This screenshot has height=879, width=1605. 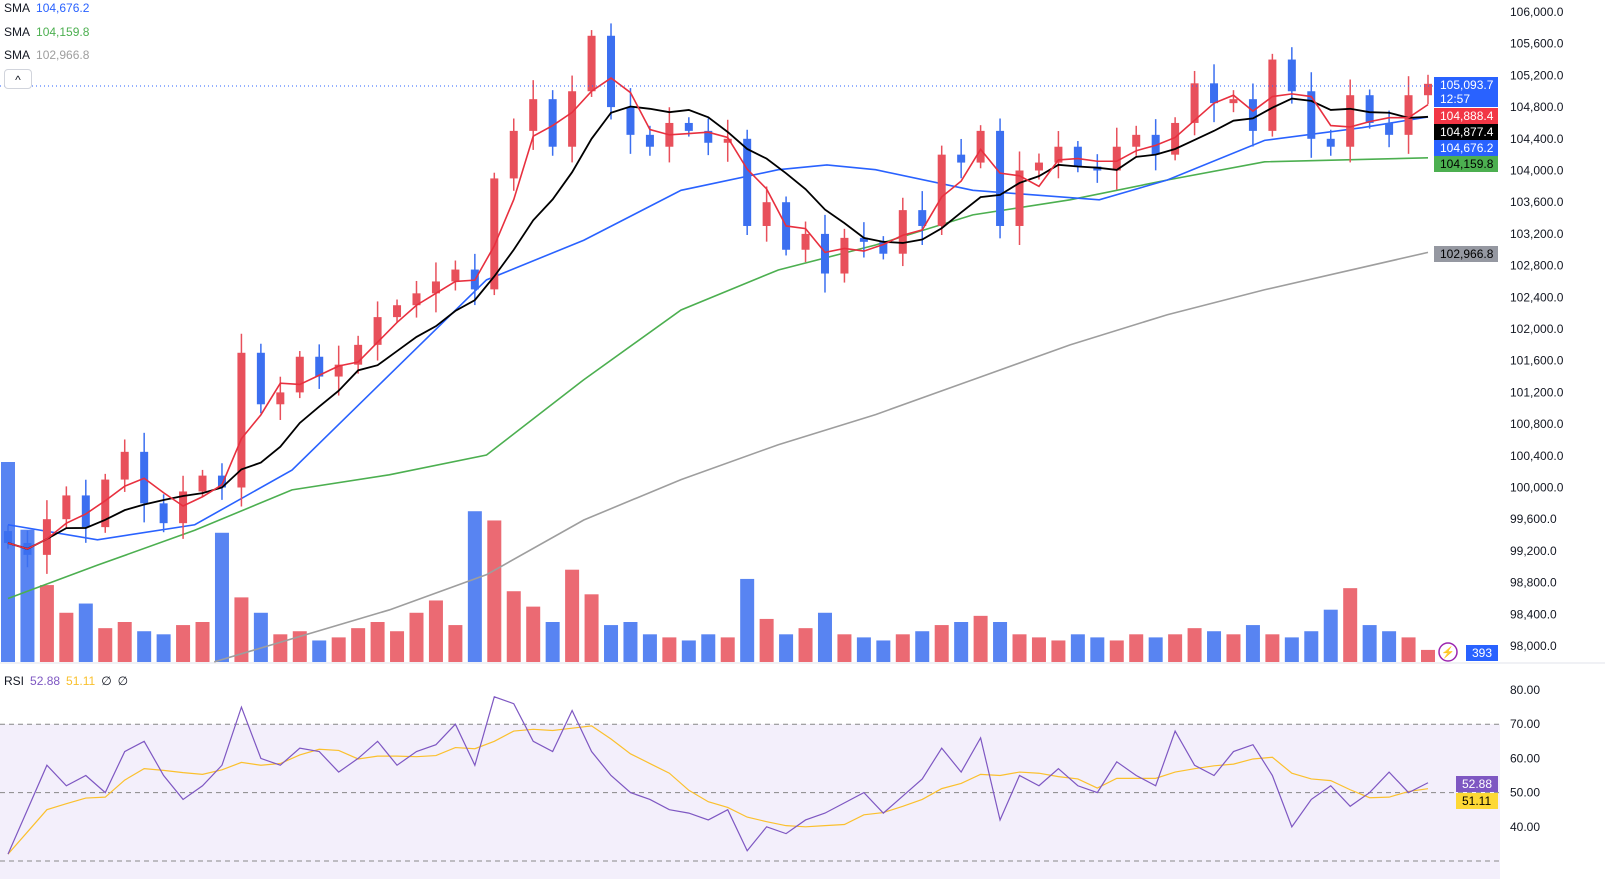 I want to click on sma-blue-tag: 104,676.2, so click(x=1466, y=148).